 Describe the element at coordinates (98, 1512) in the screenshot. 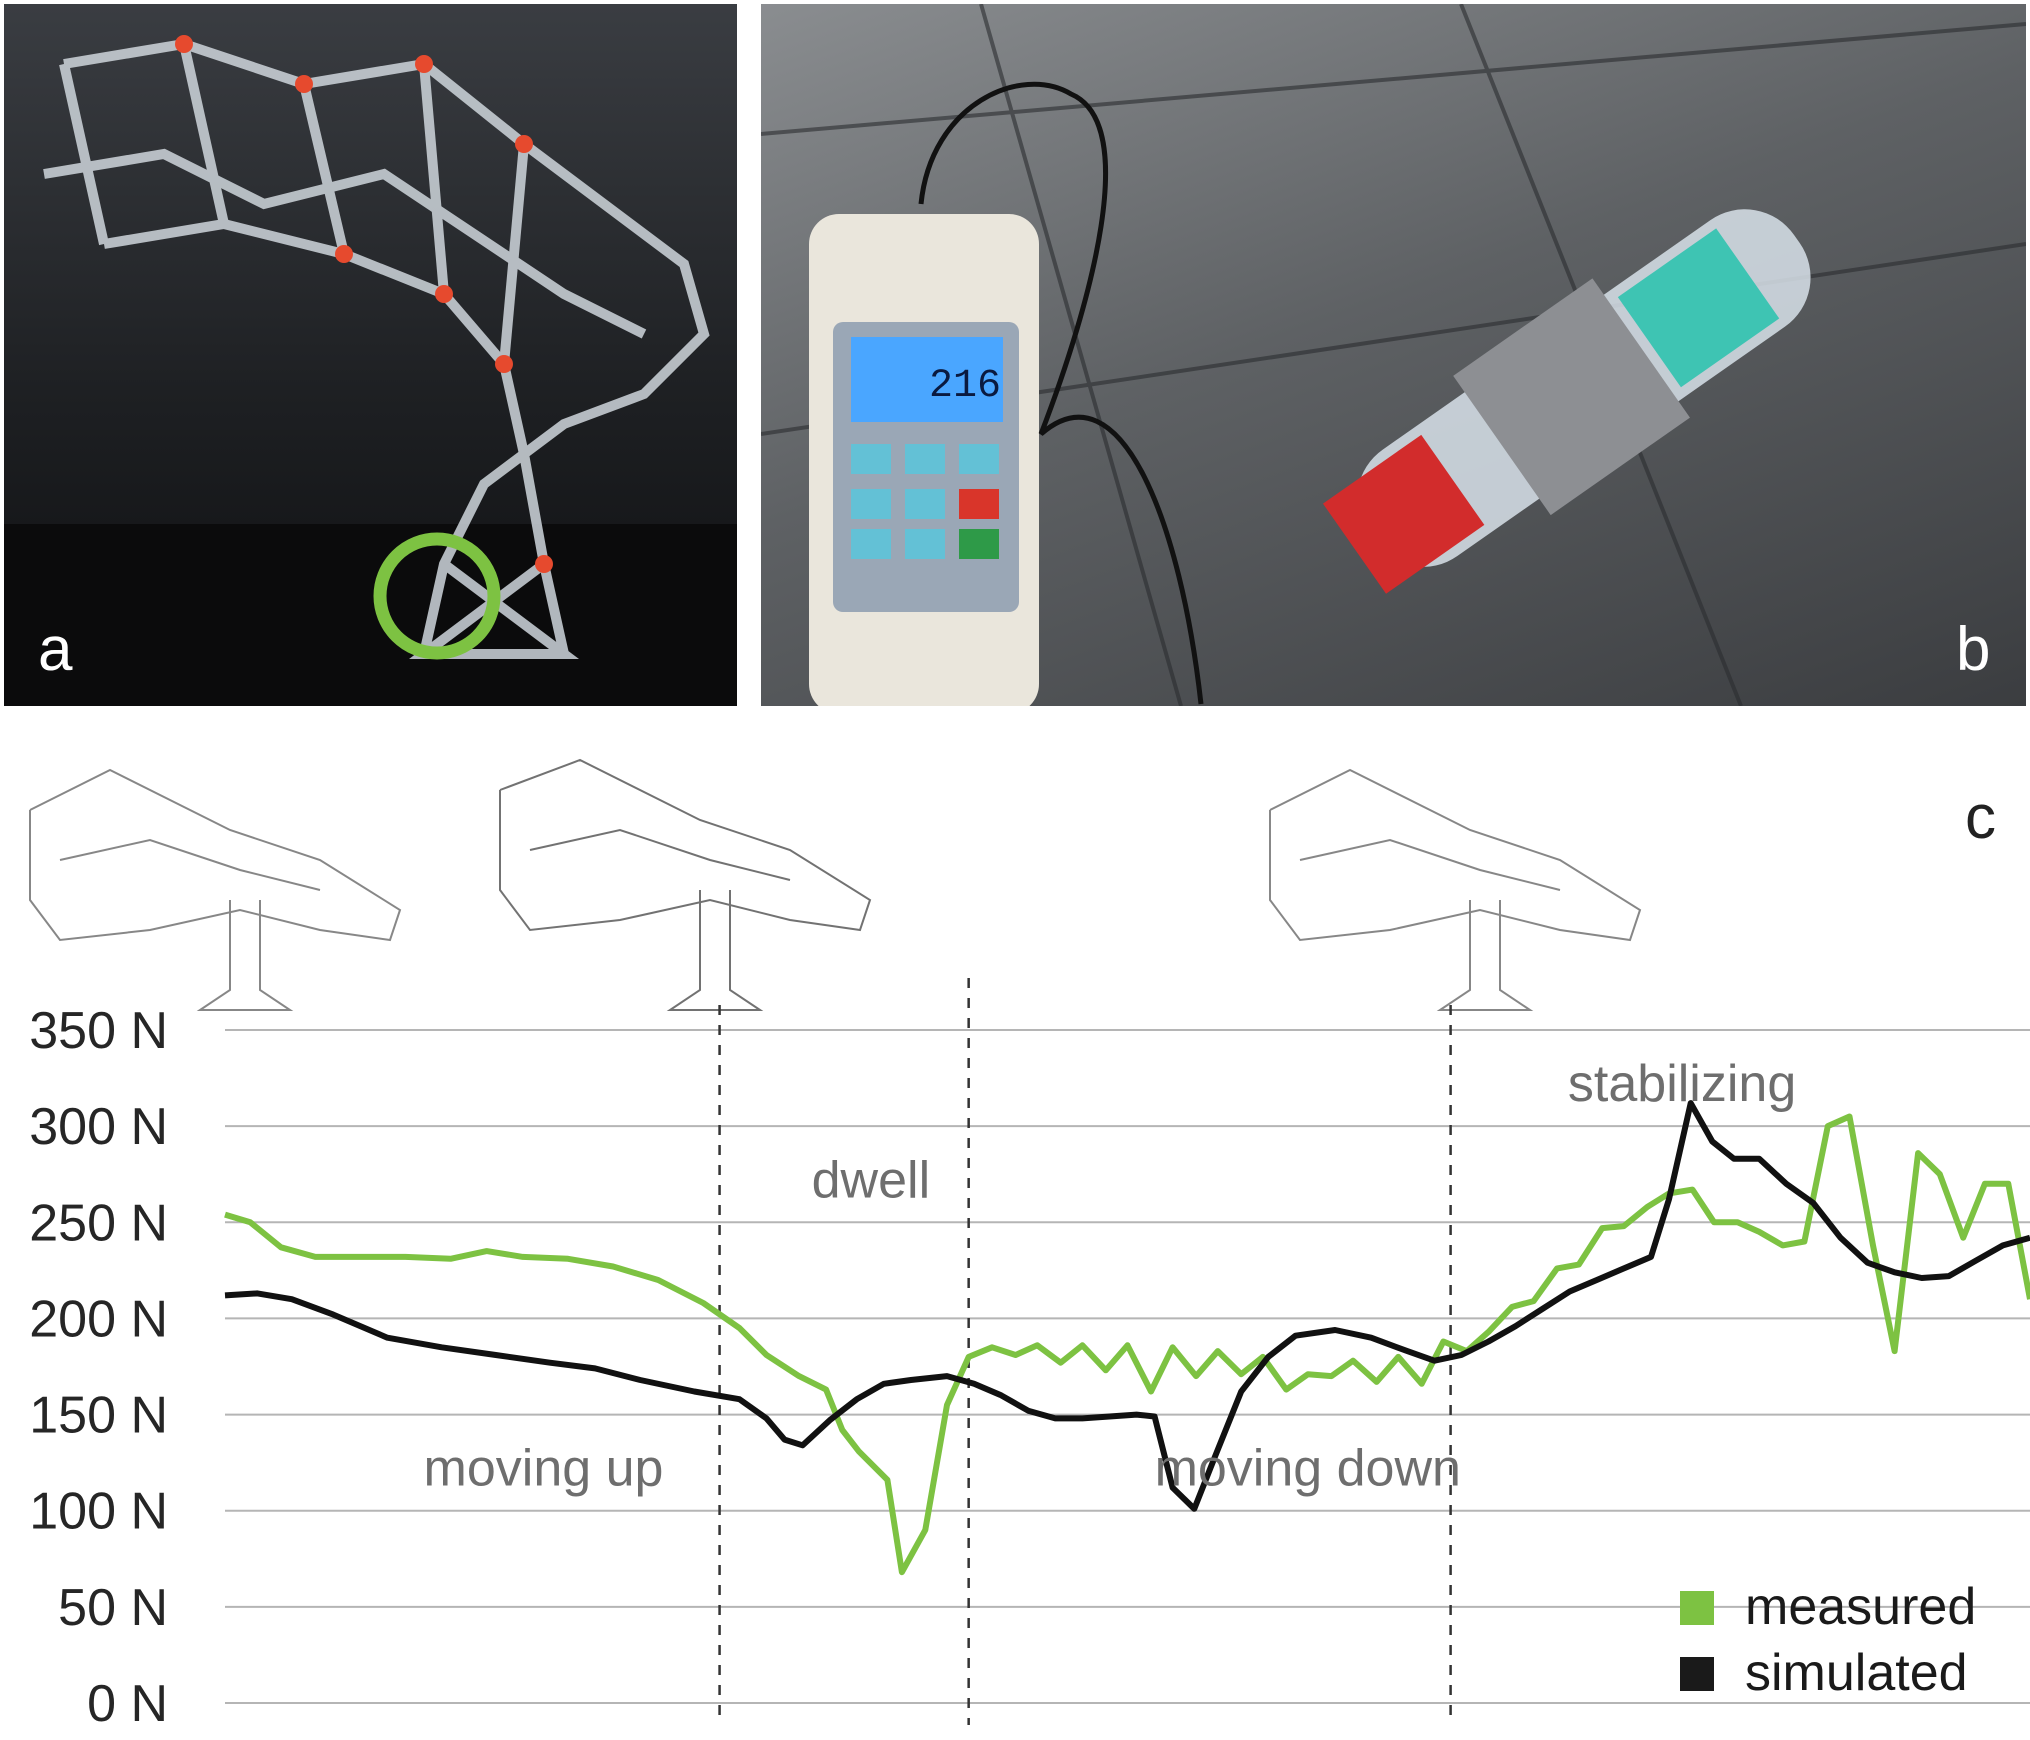

I see `y-tick-label: 100 N` at that location.